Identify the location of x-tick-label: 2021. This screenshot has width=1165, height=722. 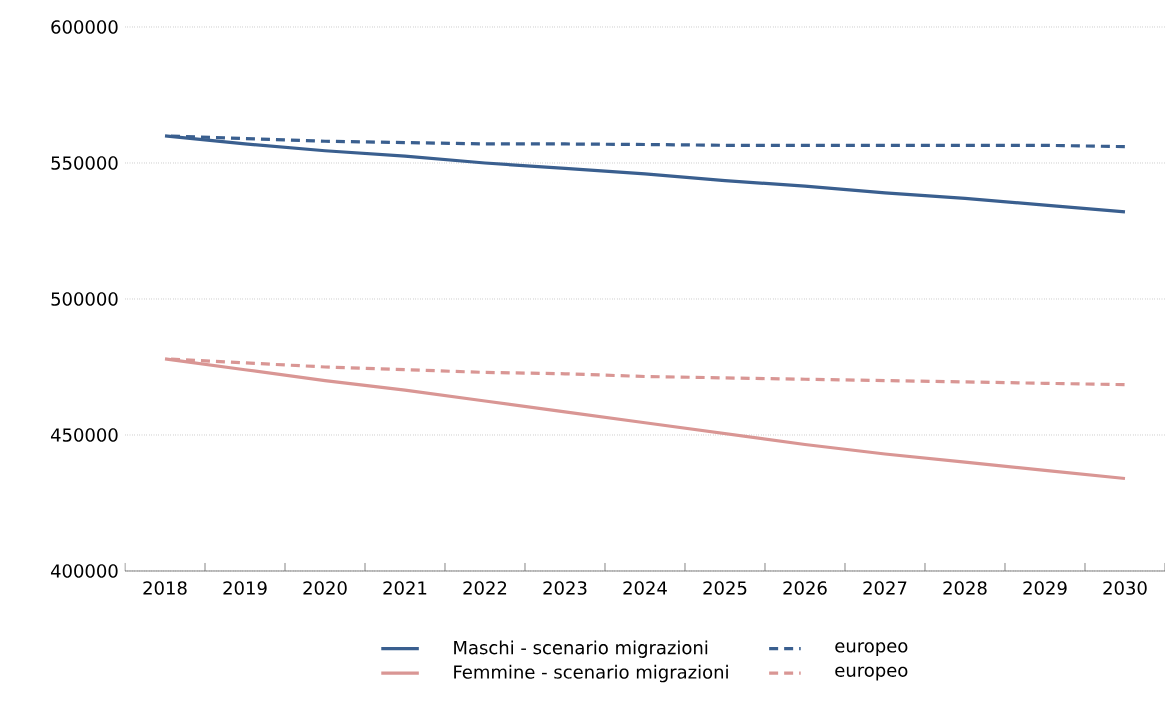
(405, 588).